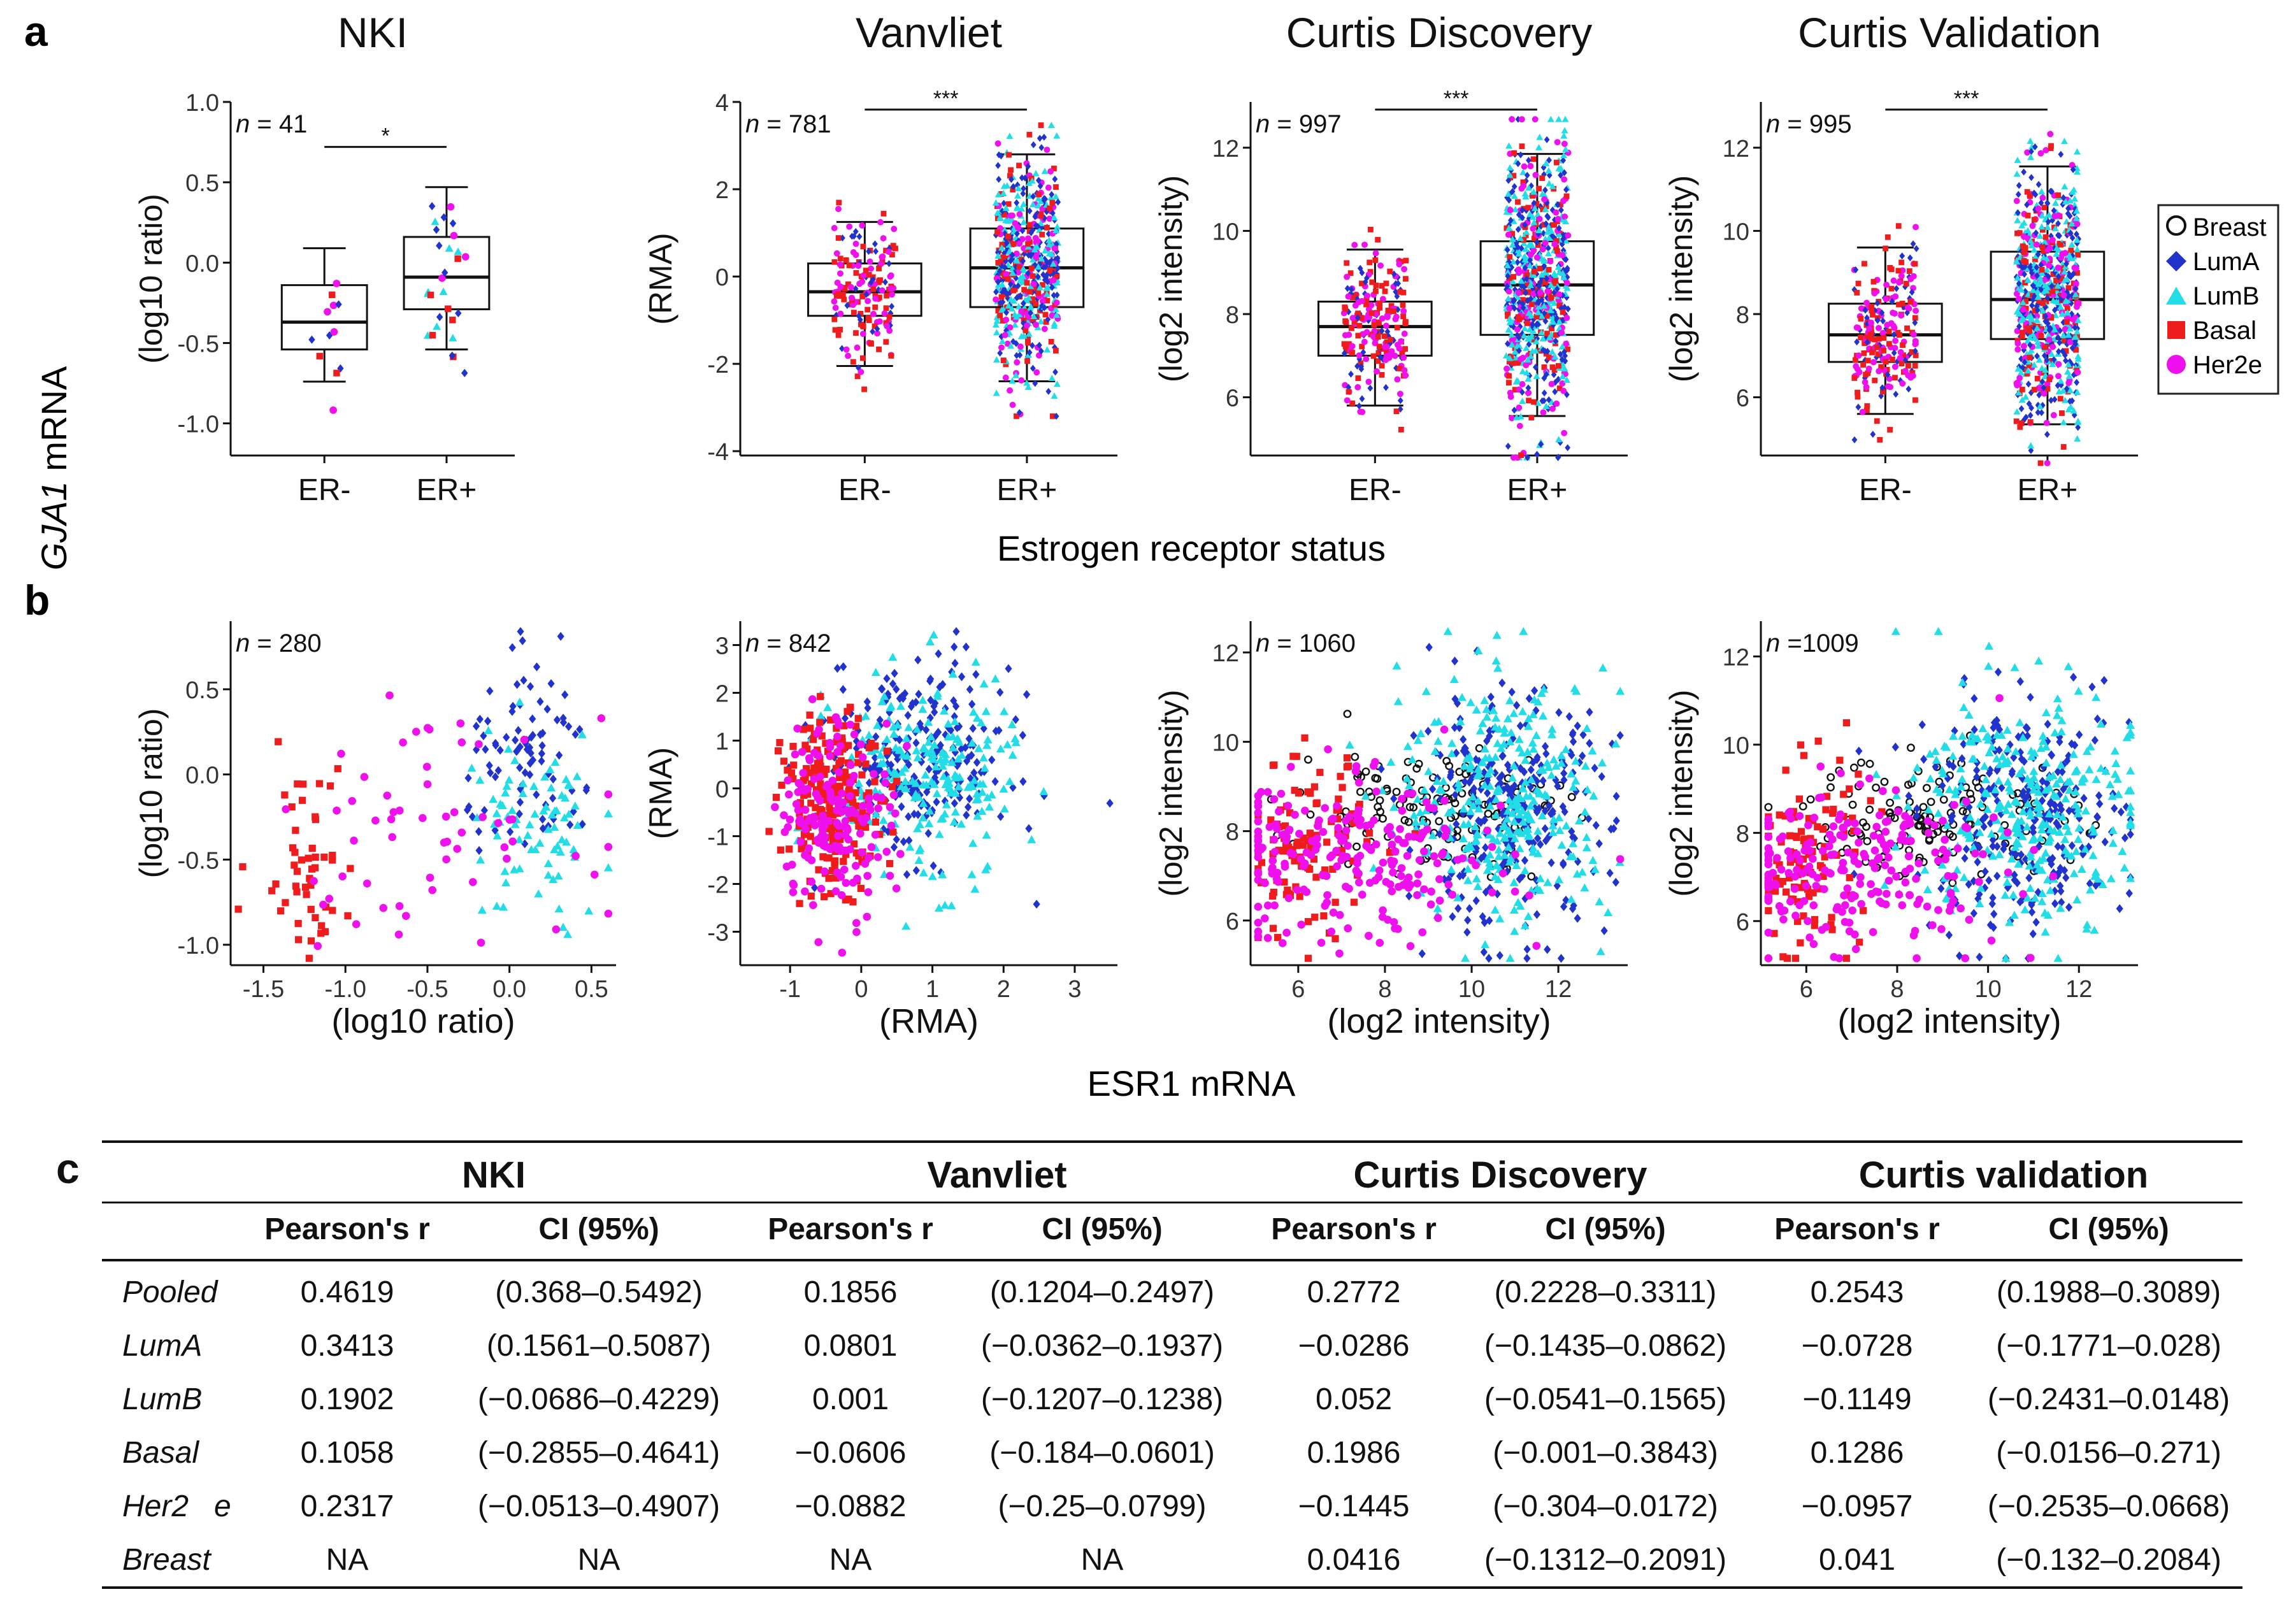 The image size is (2296, 1608). I want to click on box-vanvliet-n-label: n = 781, so click(788, 124).